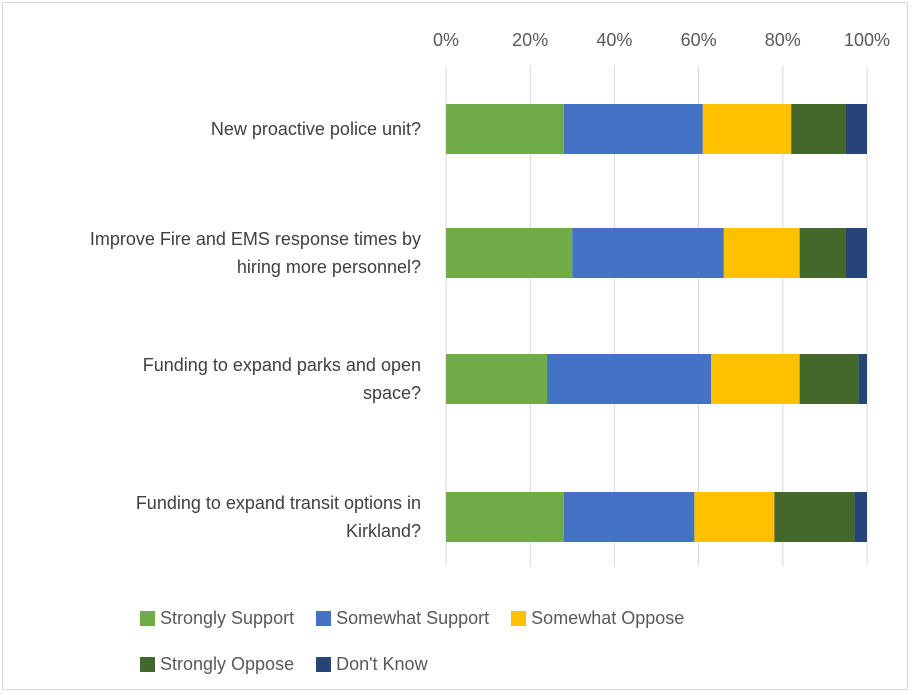 Image resolution: width=912 pixels, height=695 pixels. I want to click on category-label: space?, so click(392, 393).